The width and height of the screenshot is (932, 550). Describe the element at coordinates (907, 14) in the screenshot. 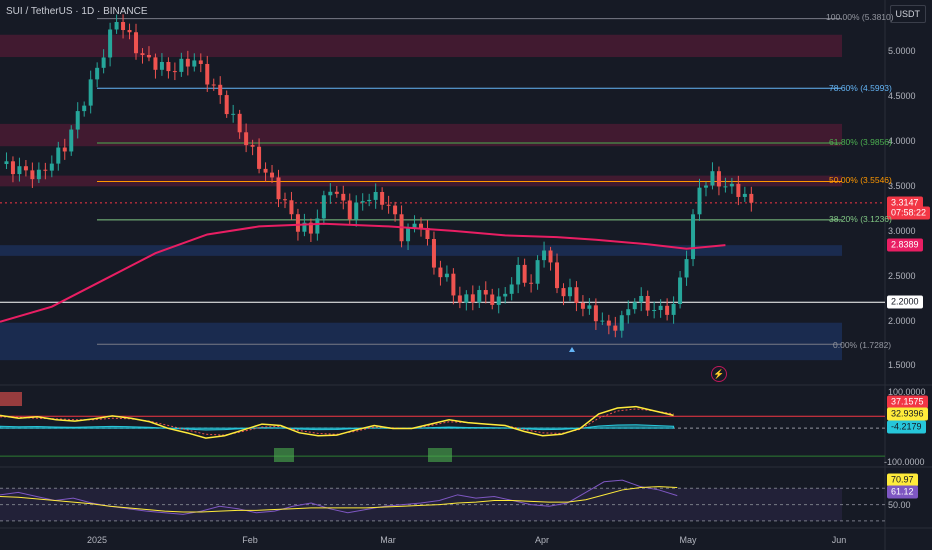

I see `currency-button: USDT` at that location.